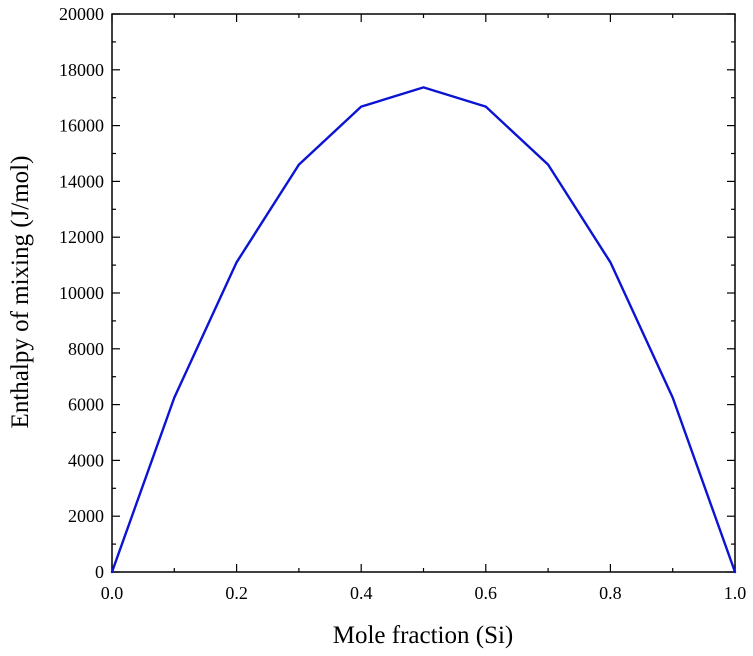 This screenshot has height=656, width=753. What do you see at coordinates (81, 14) in the screenshot?
I see `y-tick-label: 20000` at bounding box center [81, 14].